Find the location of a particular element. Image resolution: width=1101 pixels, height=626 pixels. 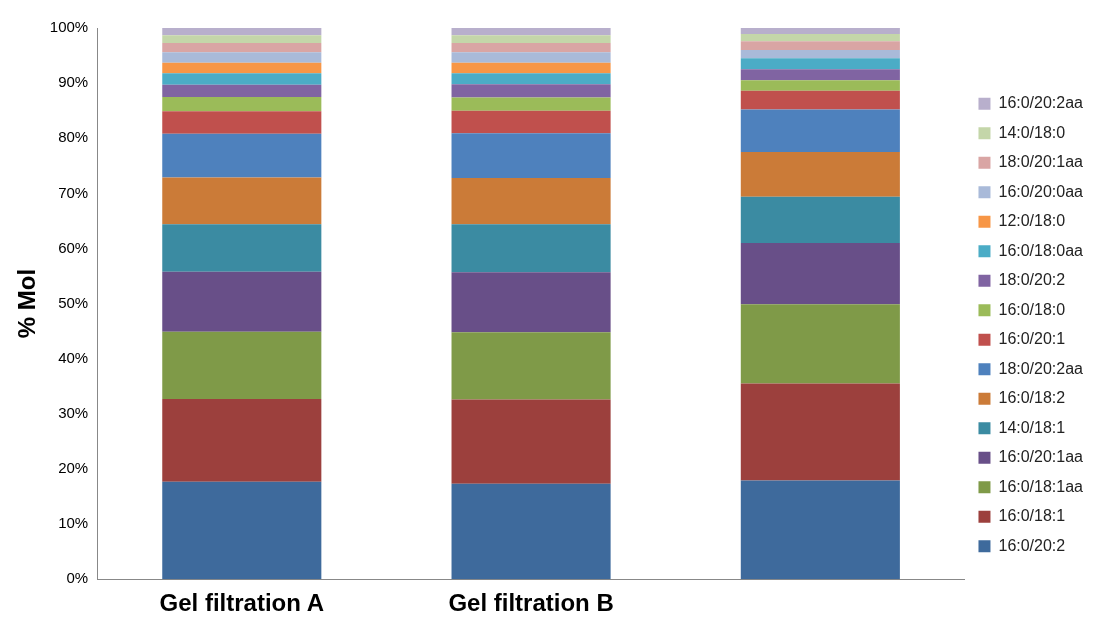

legend-label: 16:0/18:0aa is located at coordinates (1041, 250).